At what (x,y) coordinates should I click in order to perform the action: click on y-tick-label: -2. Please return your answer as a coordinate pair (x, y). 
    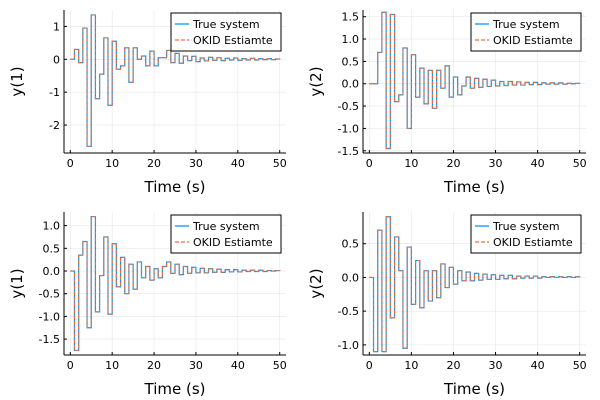
    Looking at the image, I should click on (54, 125).